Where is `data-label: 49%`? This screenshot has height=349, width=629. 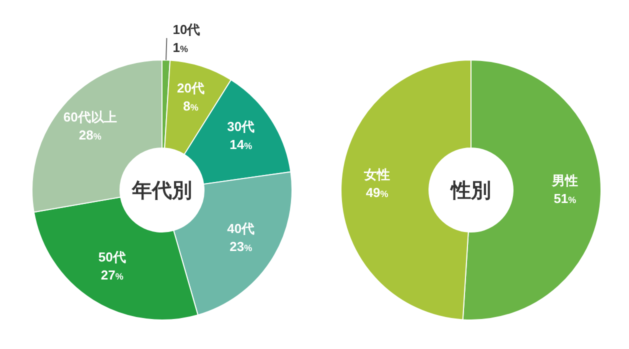 data-label: 49% is located at coordinates (377, 192).